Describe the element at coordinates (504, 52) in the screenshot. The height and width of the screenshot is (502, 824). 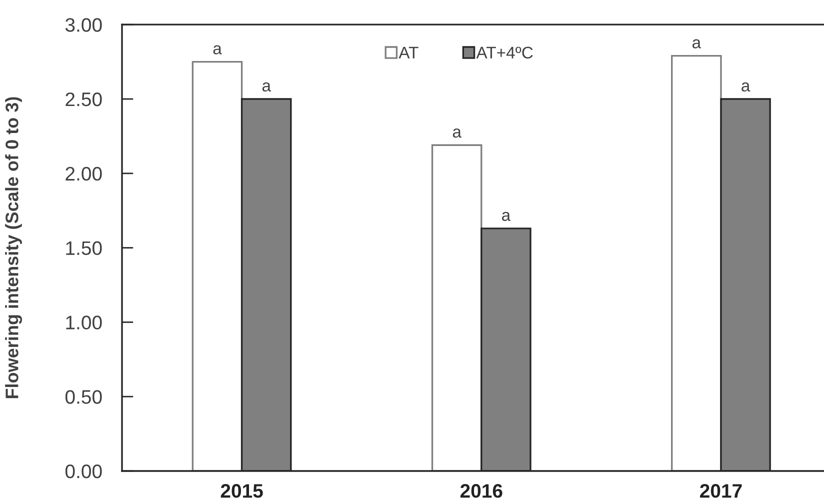
I see `legend-label: AT+4ºC` at that location.